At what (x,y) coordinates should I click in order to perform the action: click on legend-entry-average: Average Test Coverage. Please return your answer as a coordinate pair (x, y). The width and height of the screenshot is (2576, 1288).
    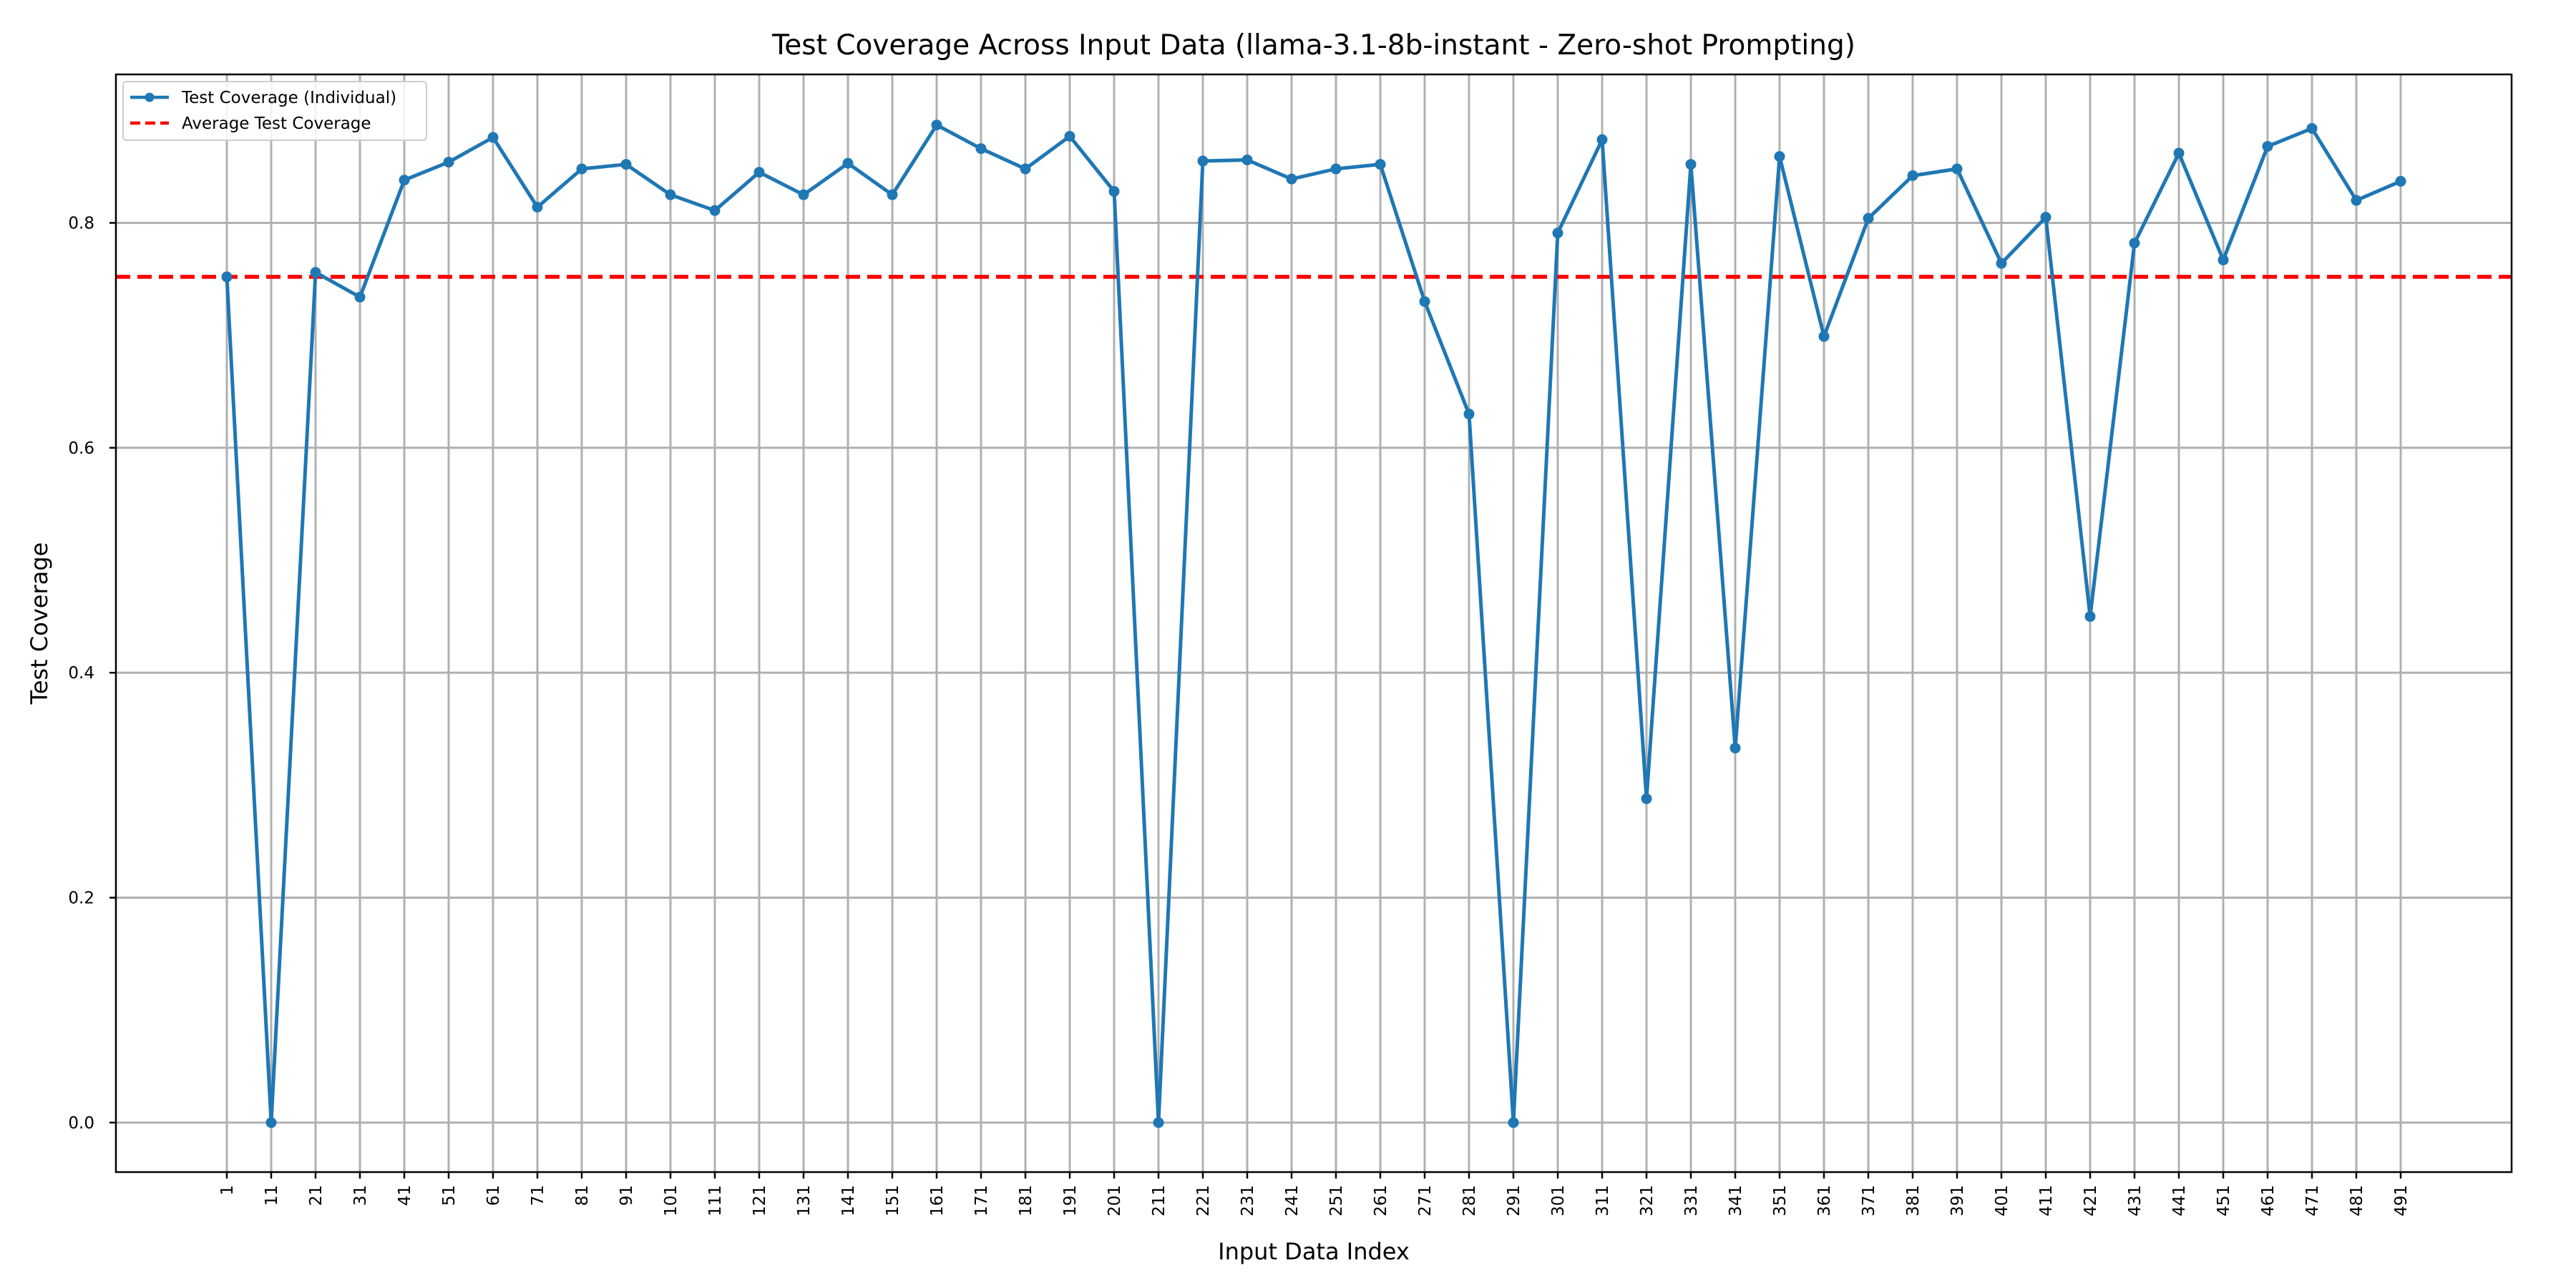
    Looking at the image, I should click on (276, 123).